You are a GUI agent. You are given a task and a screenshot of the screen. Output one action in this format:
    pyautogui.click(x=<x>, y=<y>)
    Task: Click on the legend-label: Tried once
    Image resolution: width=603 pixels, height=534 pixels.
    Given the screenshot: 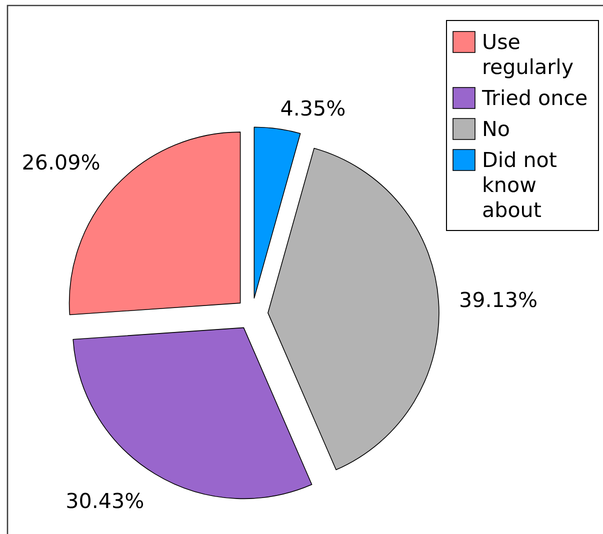 What is the action you would take?
    pyautogui.click(x=535, y=98)
    